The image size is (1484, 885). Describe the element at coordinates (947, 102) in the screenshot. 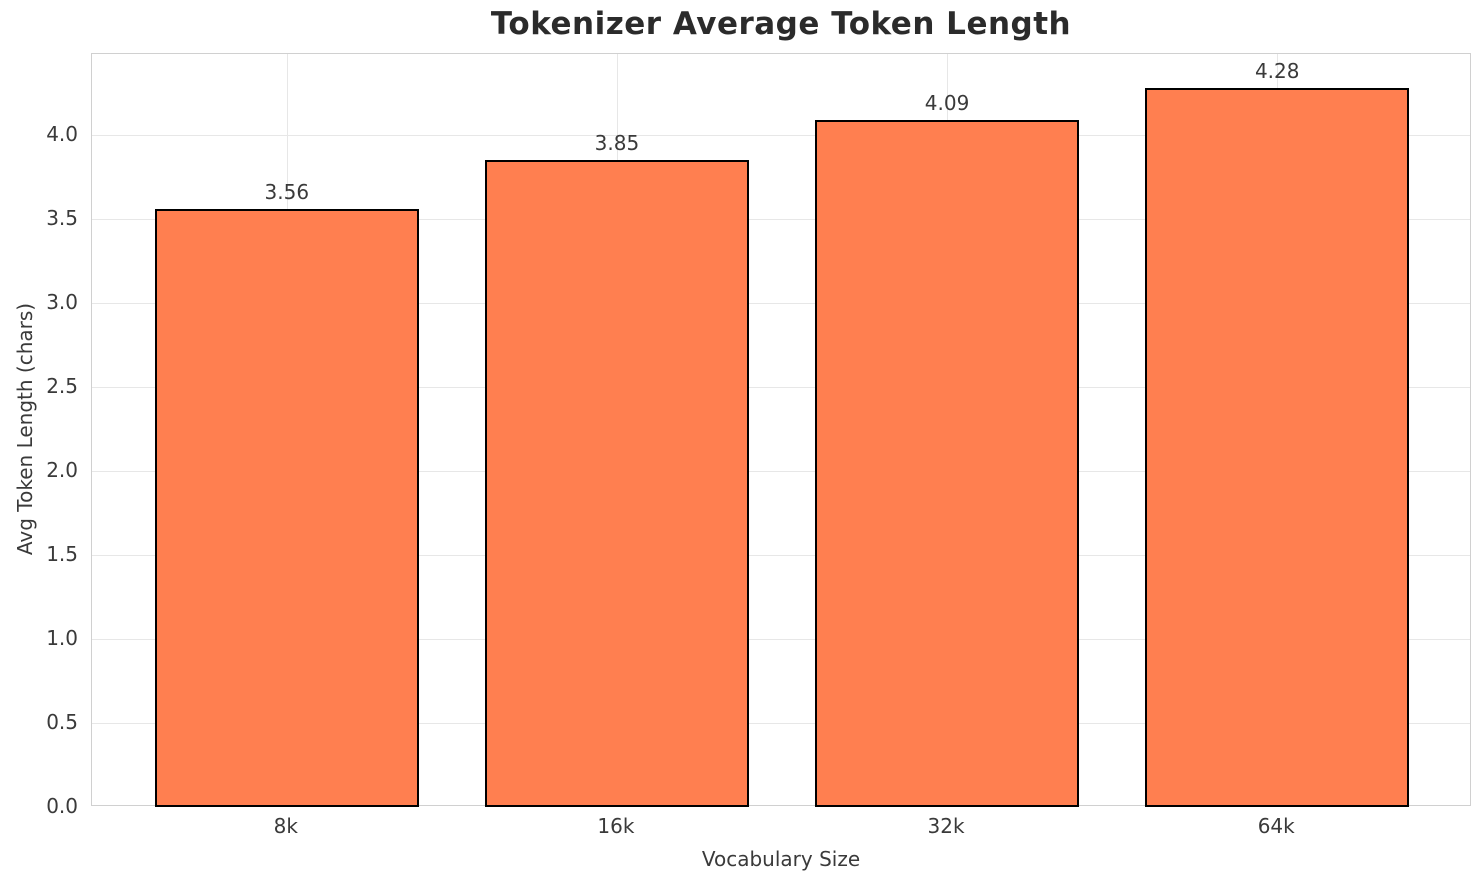

I see `bar-value-label: 4.09` at that location.